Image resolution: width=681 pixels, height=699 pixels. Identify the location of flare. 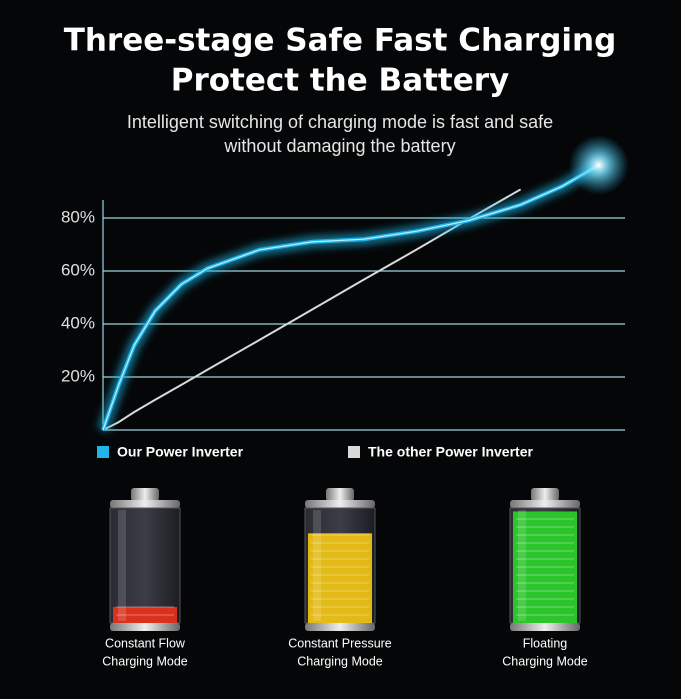
(598, 165).